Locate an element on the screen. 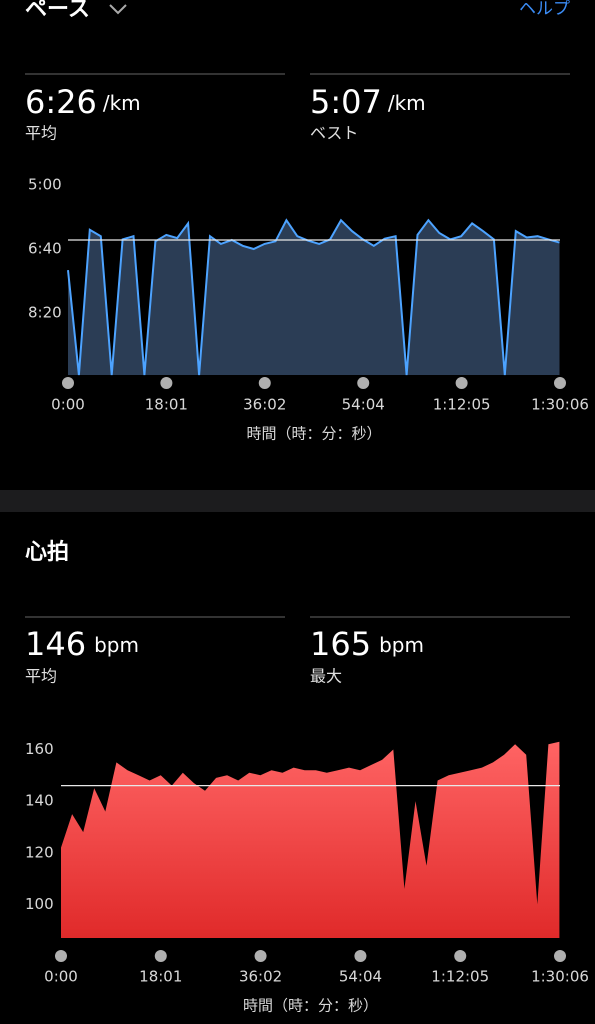 This screenshot has height=1024, width=595. stat: 146 bpm is located at coordinates (82, 644).